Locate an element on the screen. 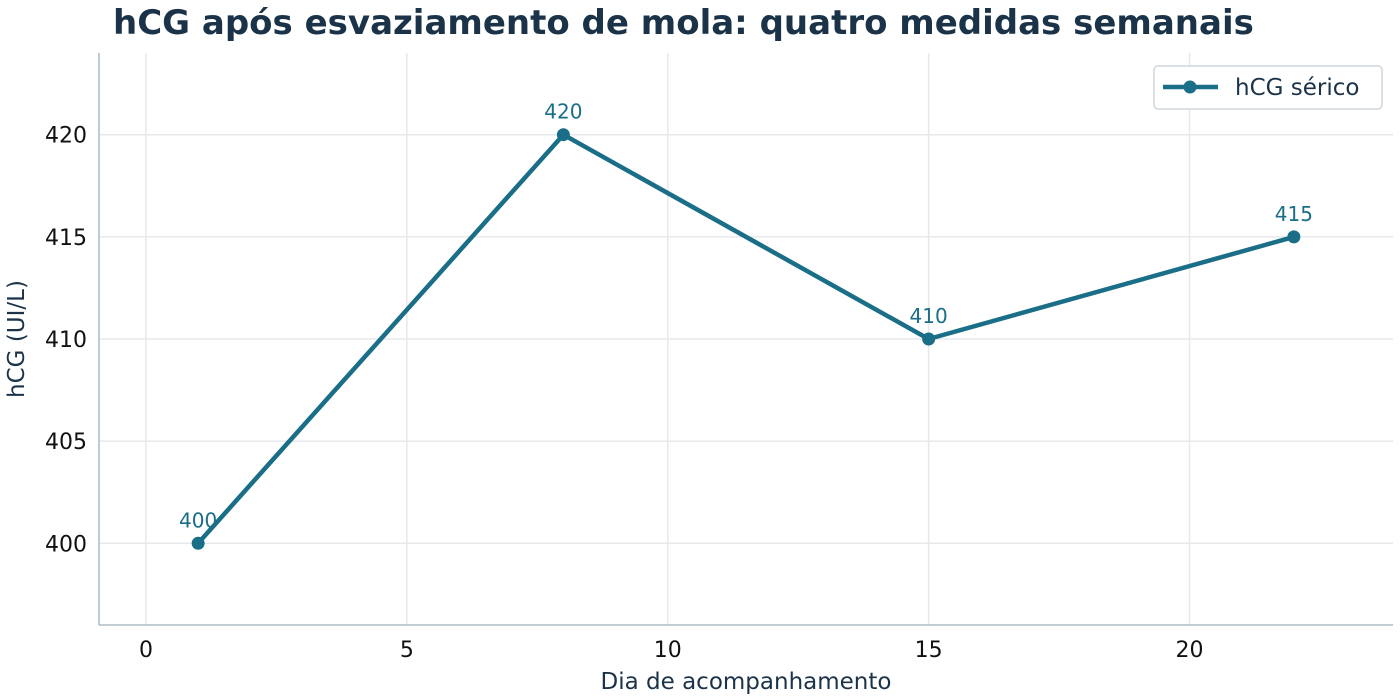 The height and width of the screenshot is (700, 1400). y-tick-label: 405 is located at coordinates (66, 442).